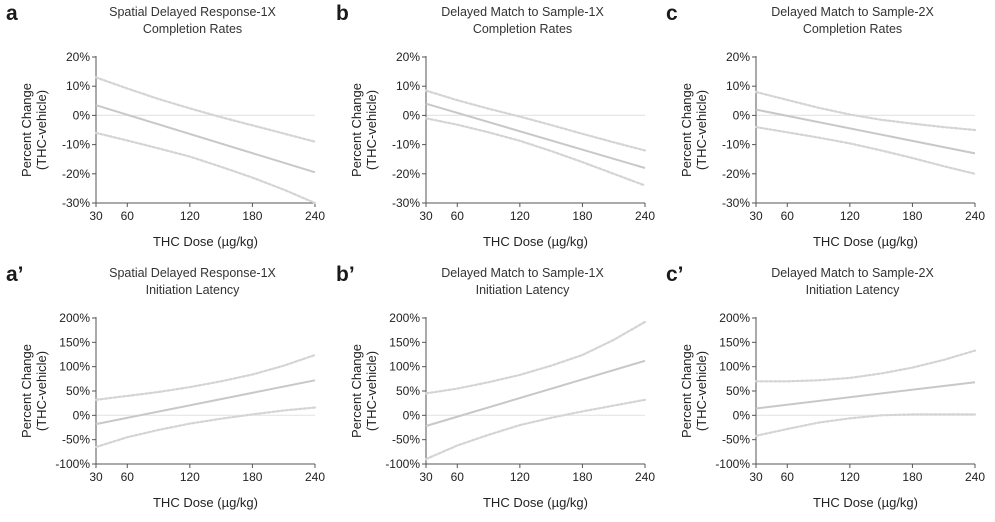 The image size is (995, 522). What do you see at coordinates (15, 274) in the screenshot?
I see `panel-label: a’` at bounding box center [15, 274].